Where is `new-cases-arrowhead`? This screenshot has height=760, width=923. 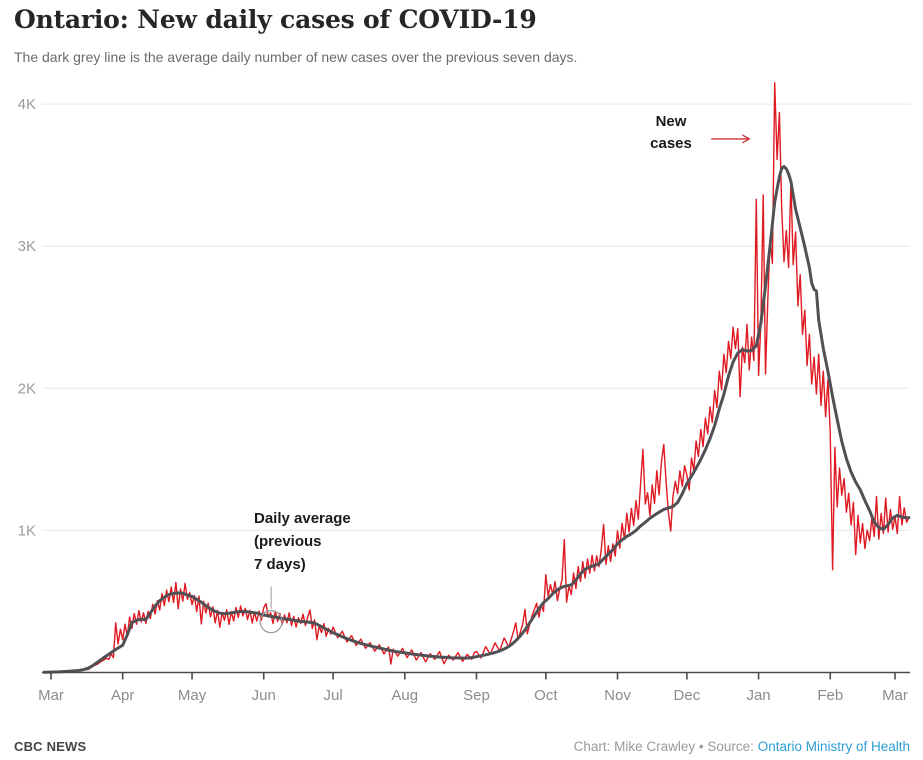
new-cases-arrowhead is located at coordinates (746, 139).